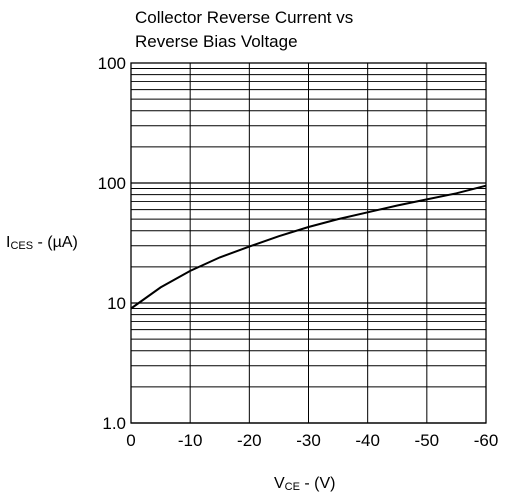 The width and height of the screenshot is (505, 500). Describe the element at coordinates (55, 242) in the screenshot. I see `y-axis-label-suffix: - (µA)` at that location.